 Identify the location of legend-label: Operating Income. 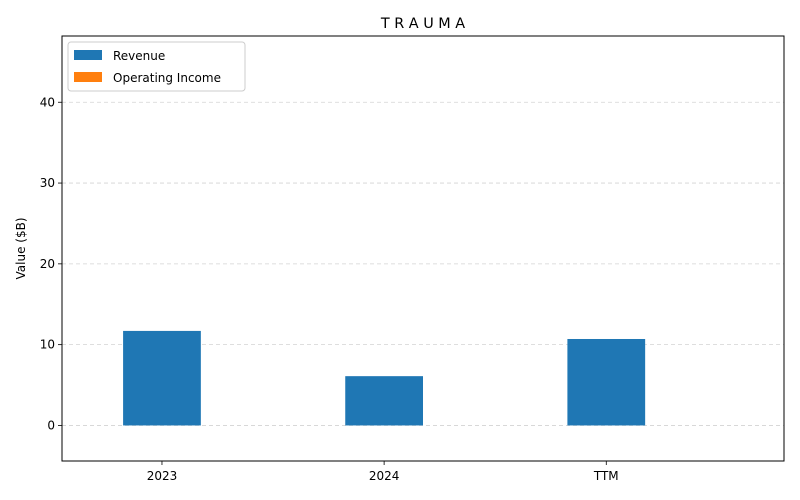
(167, 78).